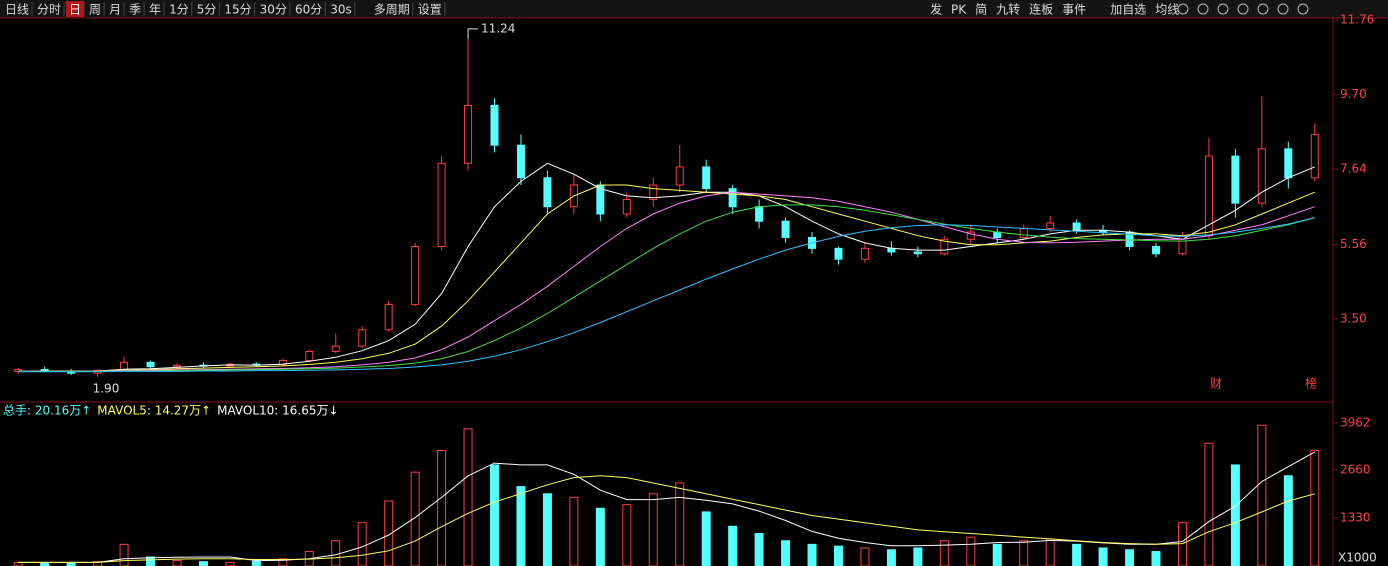 This screenshot has width=1388, height=566. Describe the element at coordinates (1355, 423) in the screenshot. I see `y-tick-label: 3962` at that location.